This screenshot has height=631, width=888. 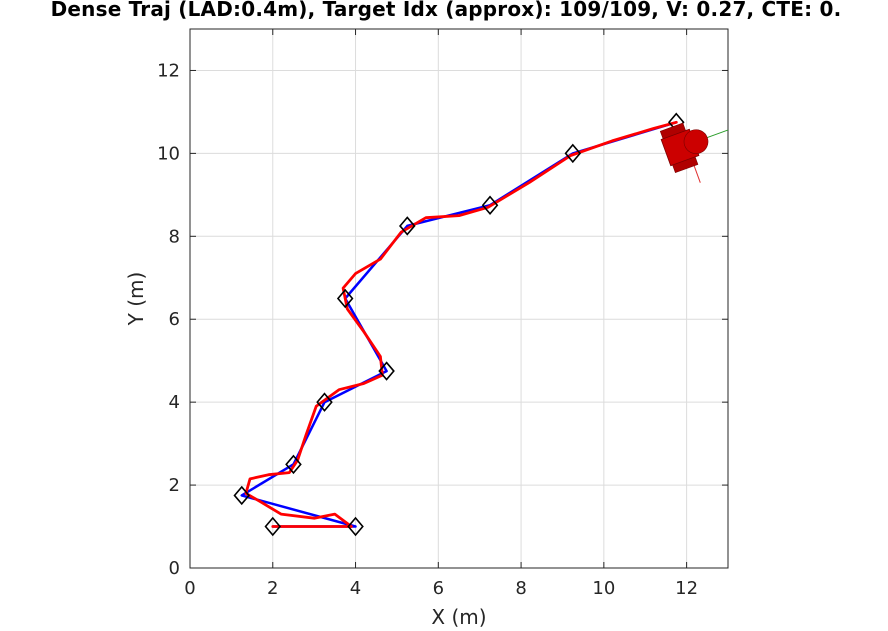 What do you see at coordinates (168, 153) in the screenshot?
I see `y-tick-label: 10` at bounding box center [168, 153].